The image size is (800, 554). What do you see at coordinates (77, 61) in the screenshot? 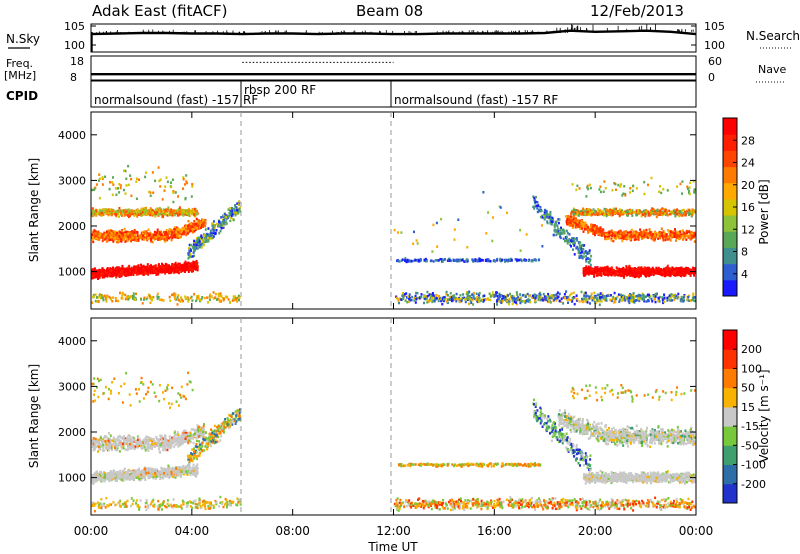
I see `freq-tick-top: 18` at bounding box center [77, 61].